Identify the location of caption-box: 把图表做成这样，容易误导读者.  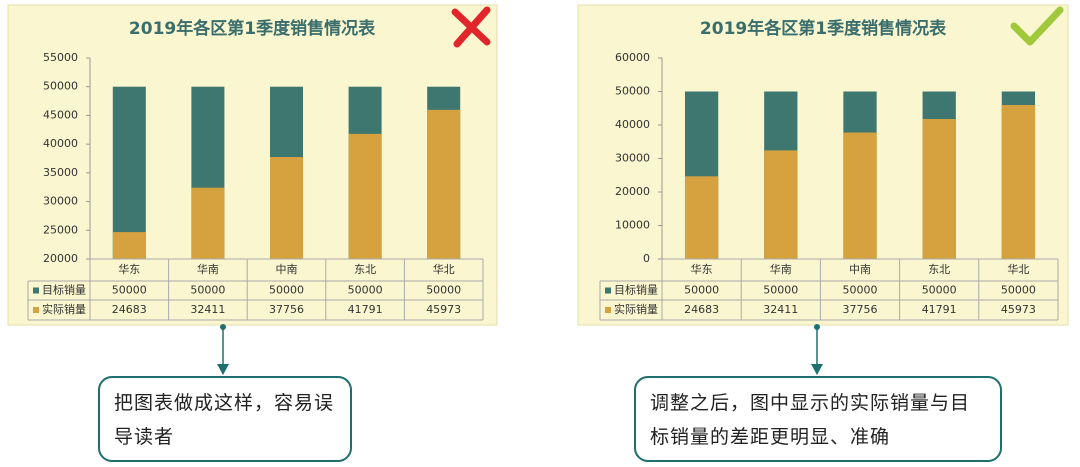
(225, 419).